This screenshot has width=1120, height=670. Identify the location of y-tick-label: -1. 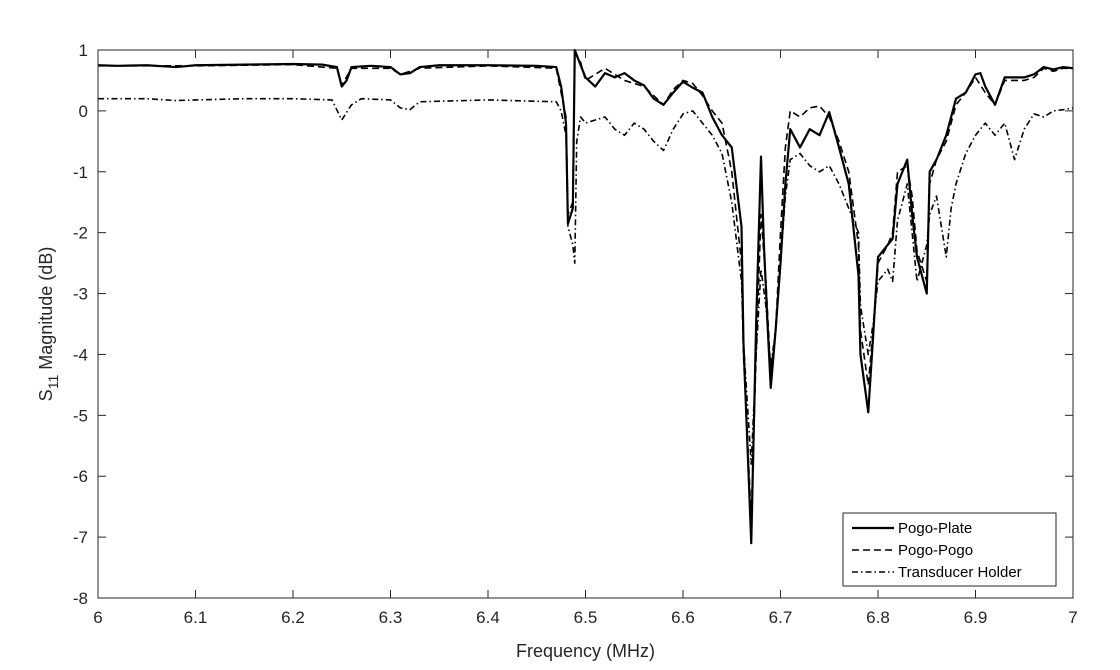
(80, 172).